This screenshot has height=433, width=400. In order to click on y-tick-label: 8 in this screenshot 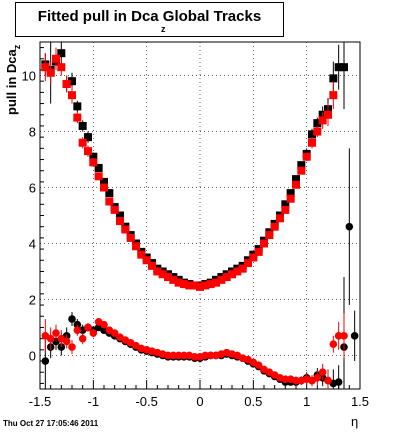, I will do `click(32, 132)`.